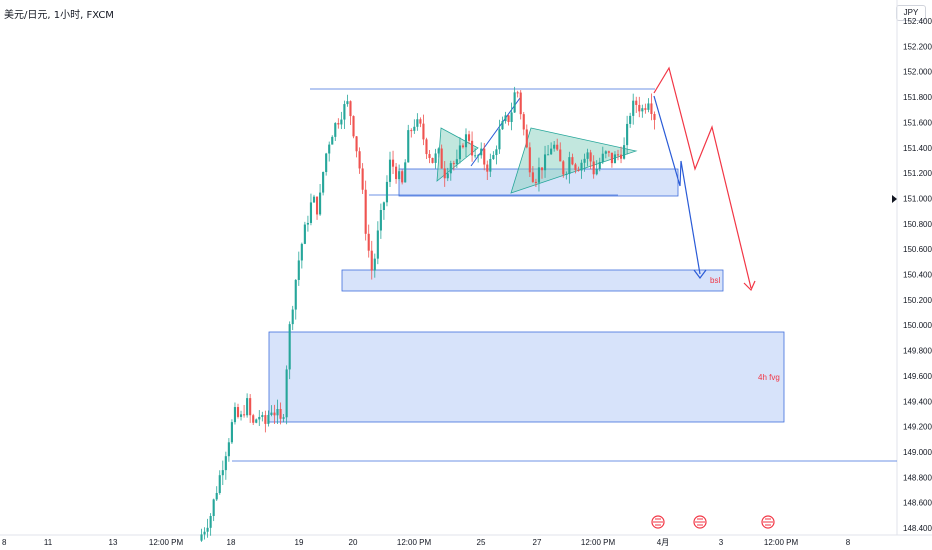 The image size is (932, 550). Describe the element at coordinates (526, 377) in the screenshot. I see `fvg-4h-zone` at that location.